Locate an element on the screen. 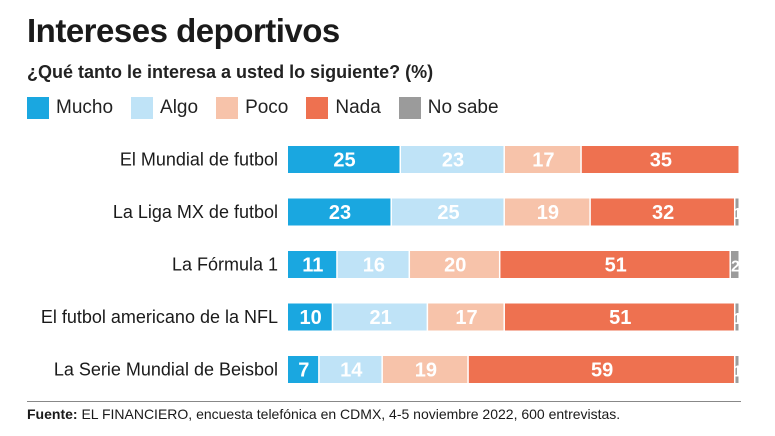 This screenshot has height=436, width=775. chart-title: Intereses deportivos is located at coordinates (183, 30).